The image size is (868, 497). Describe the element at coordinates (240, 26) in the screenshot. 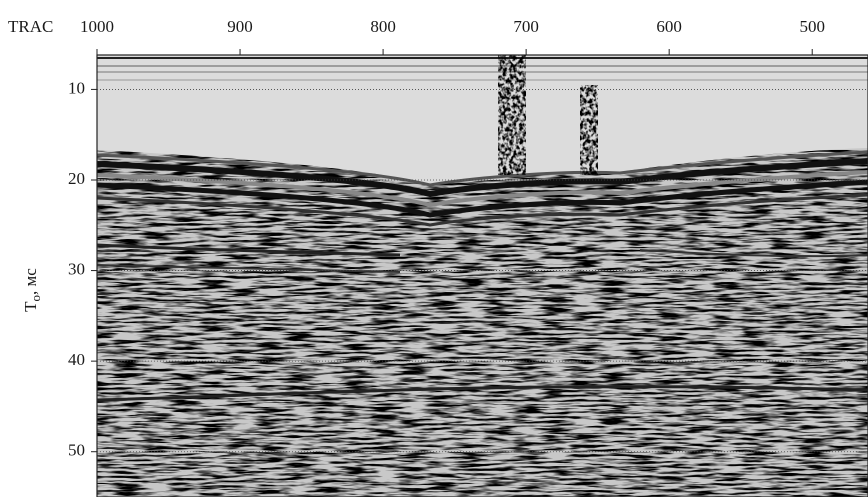

I see `x-tick-label: 900` at that location.